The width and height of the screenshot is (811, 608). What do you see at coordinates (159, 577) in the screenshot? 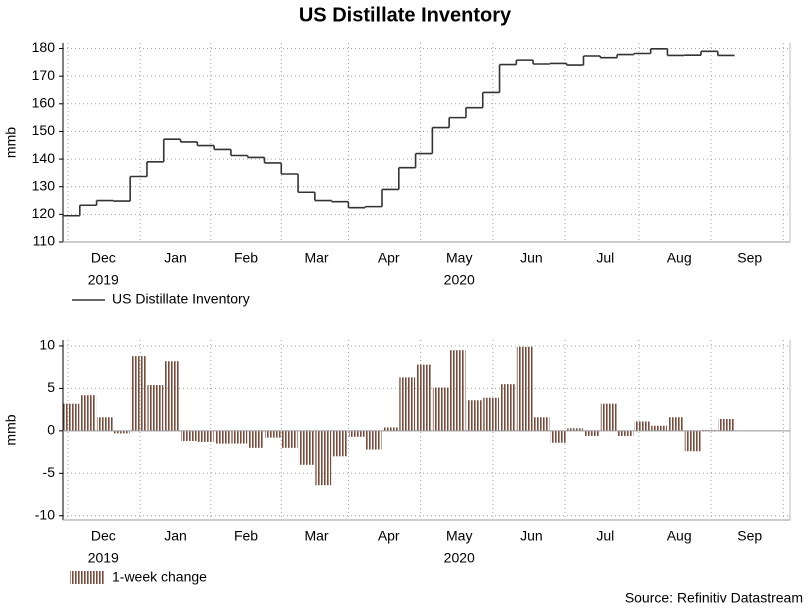
I see `legend-label: 1-week change` at bounding box center [159, 577].